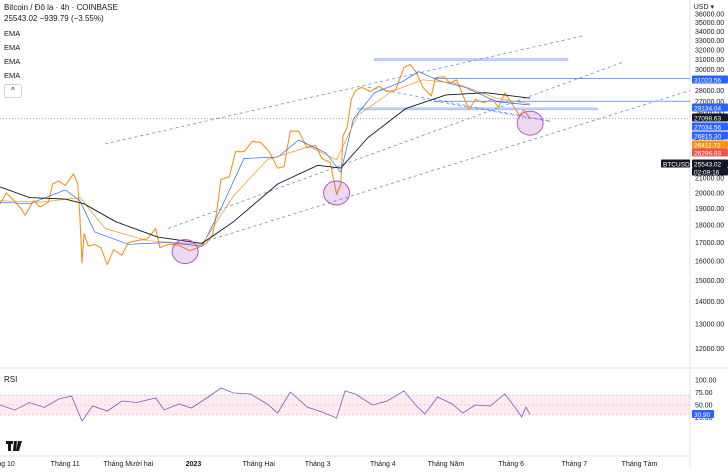 This screenshot has width=728, height=473. Describe the element at coordinates (709, 32) in the screenshot. I see `price-axis-tick-label: 34000.00` at that location.